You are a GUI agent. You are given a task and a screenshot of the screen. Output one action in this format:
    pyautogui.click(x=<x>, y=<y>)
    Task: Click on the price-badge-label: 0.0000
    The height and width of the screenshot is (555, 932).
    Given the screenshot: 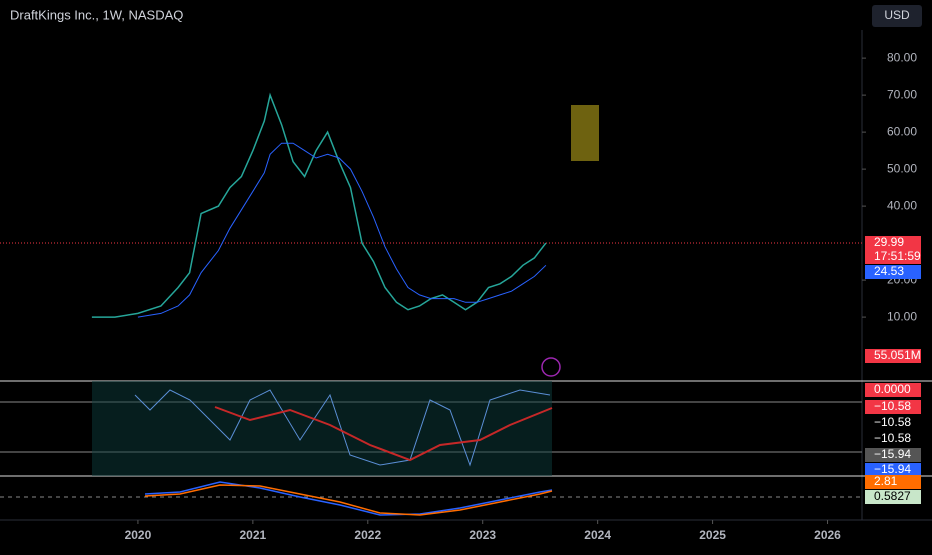 What is the action you would take?
    pyautogui.click(x=892, y=389)
    